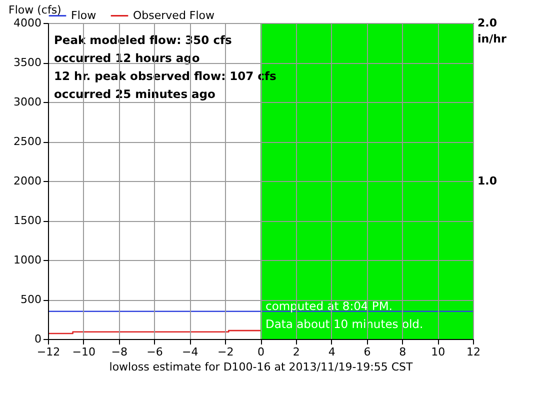 The image size is (548, 414). What do you see at coordinates (261, 367) in the screenshot?
I see `x-axis-title: lowloss estimate for D100-16 at 2013/11/19-19:55 CST` at bounding box center [261, 367].